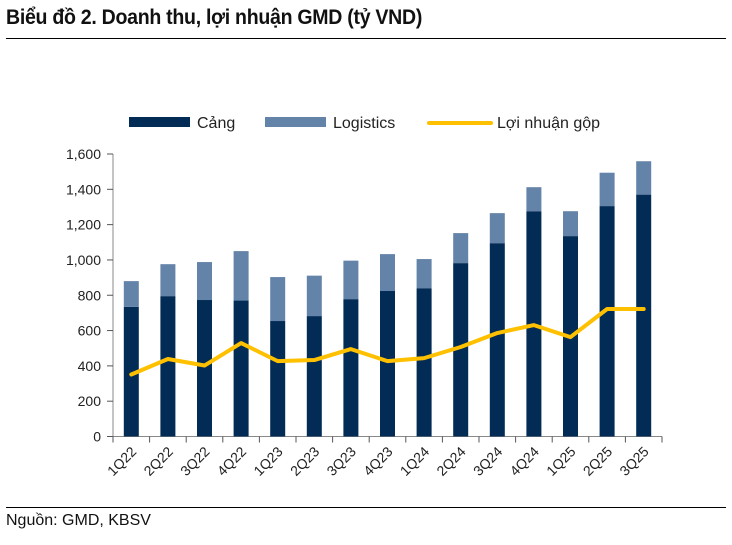 The width and height of the screenshot is (732, 545). What do you see at coordinates (415, 461) in the screenshot?
I see `x-tick-label: 1Q24` at bounding box center [415, 461].